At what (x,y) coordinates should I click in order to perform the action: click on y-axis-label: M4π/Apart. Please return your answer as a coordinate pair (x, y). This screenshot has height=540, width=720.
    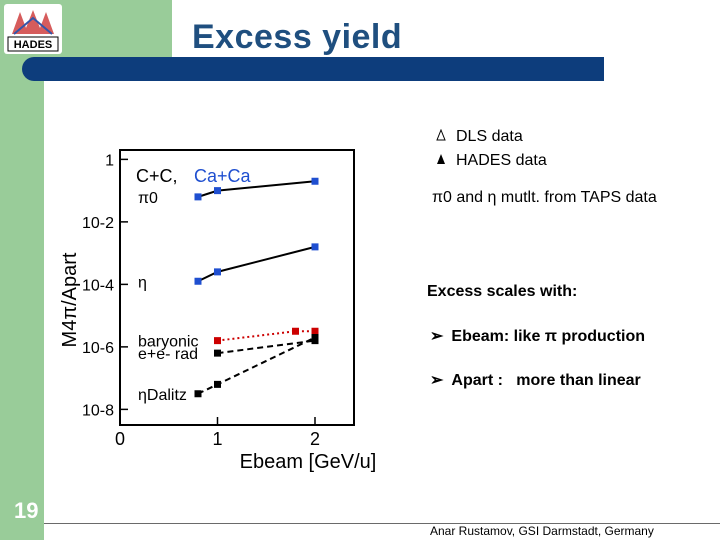
    Looking at the image, I should click on (70, 299).